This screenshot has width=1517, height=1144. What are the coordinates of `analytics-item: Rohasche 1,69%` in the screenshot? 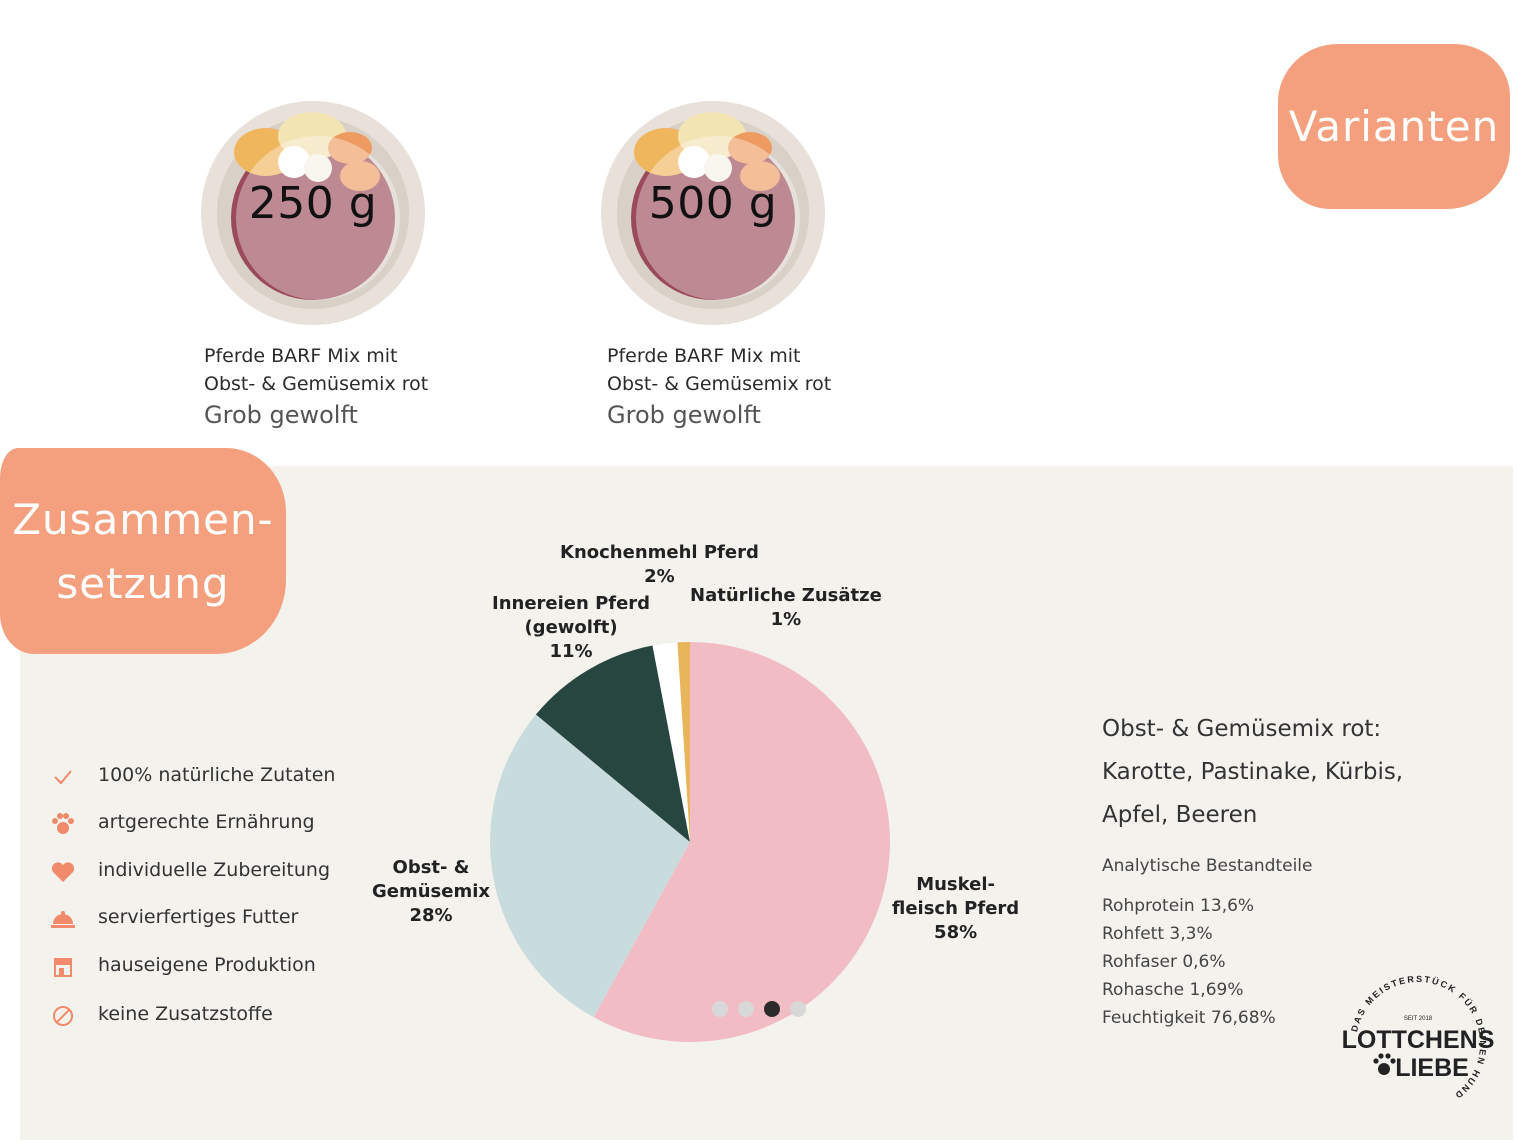 It's located at (1173, 990).